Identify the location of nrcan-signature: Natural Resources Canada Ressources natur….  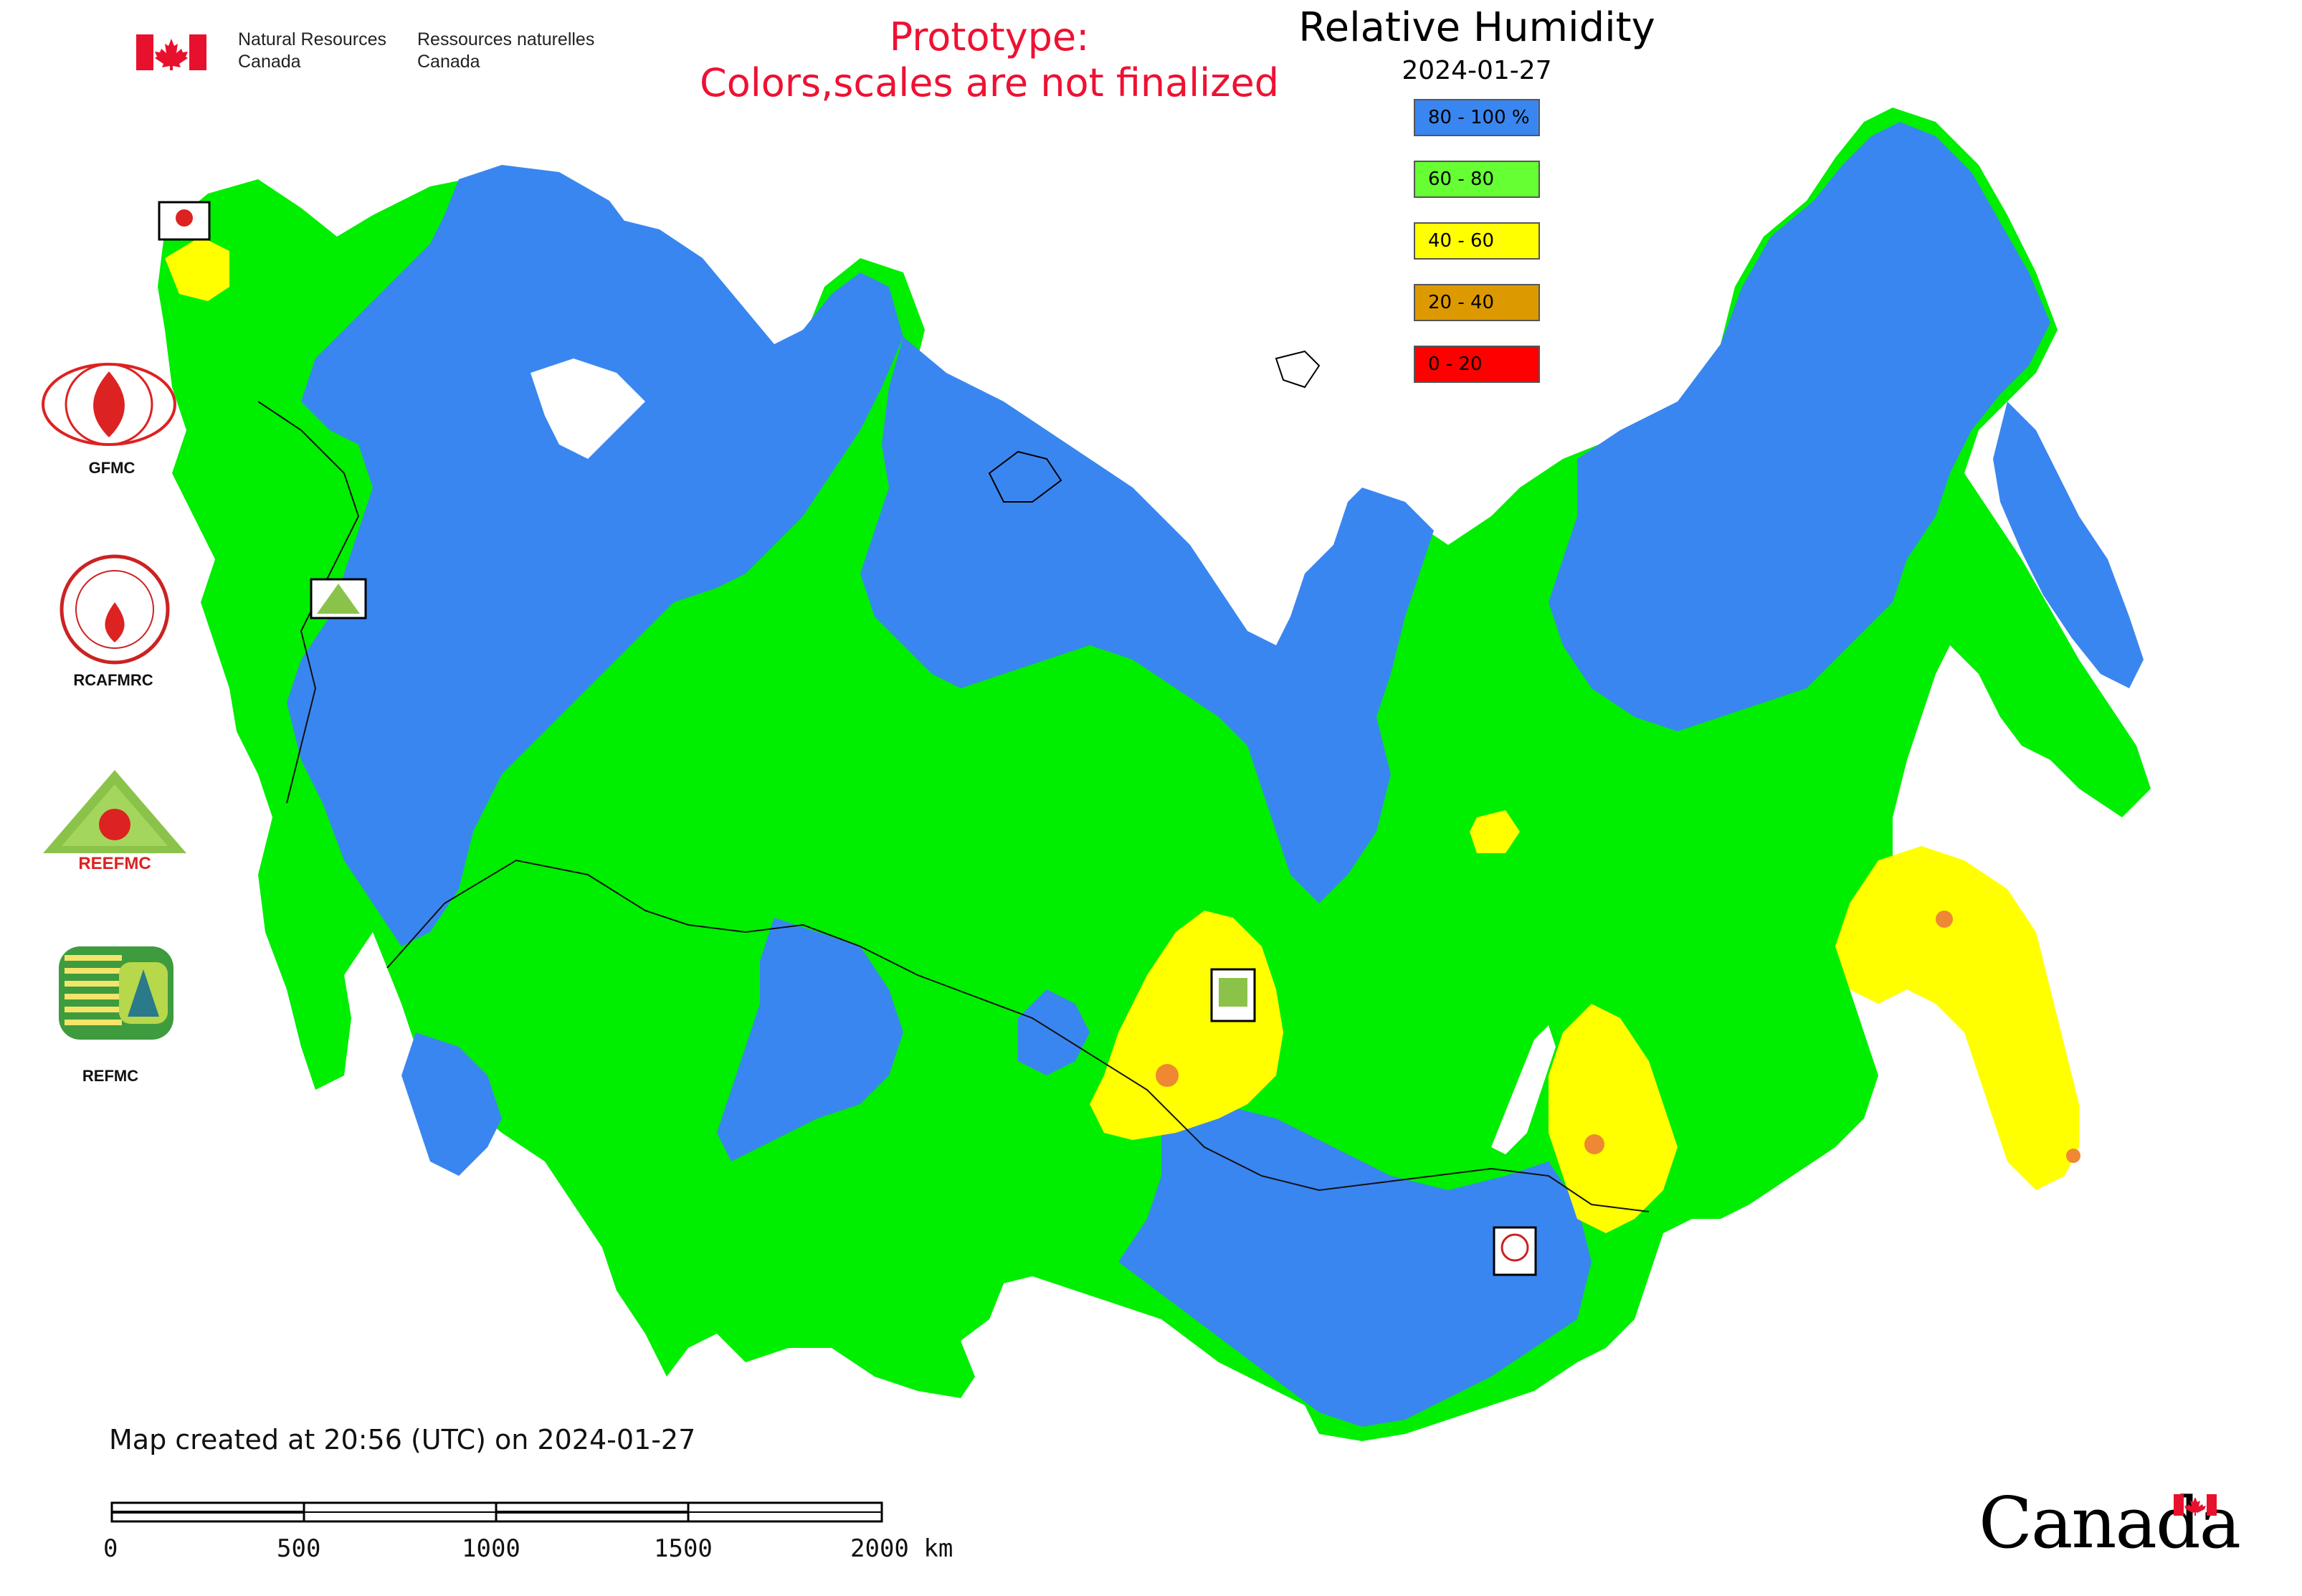
(372, 52).